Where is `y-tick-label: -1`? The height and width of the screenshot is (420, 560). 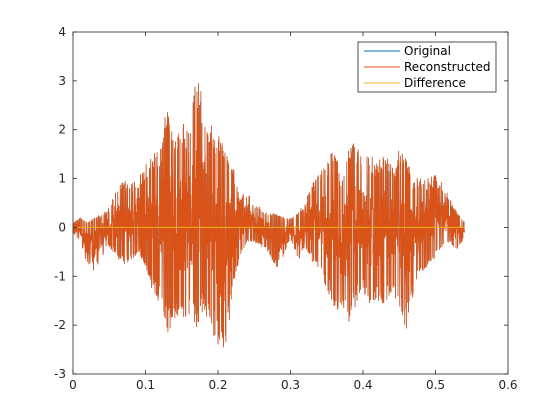
y-tick-label: -1 is located at coordinates (60, 276).